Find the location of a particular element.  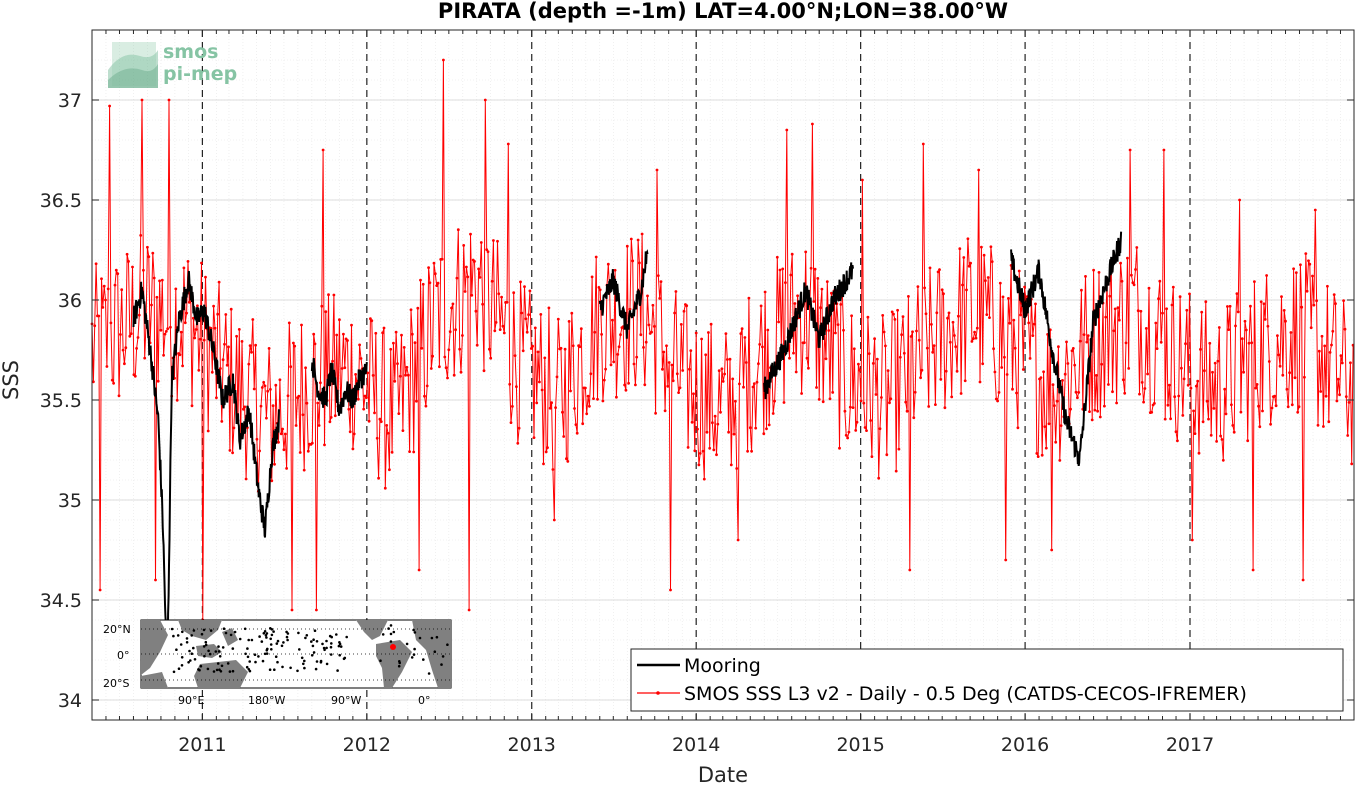

x-tick-label: 2011 is located at coordinates (202, 745).